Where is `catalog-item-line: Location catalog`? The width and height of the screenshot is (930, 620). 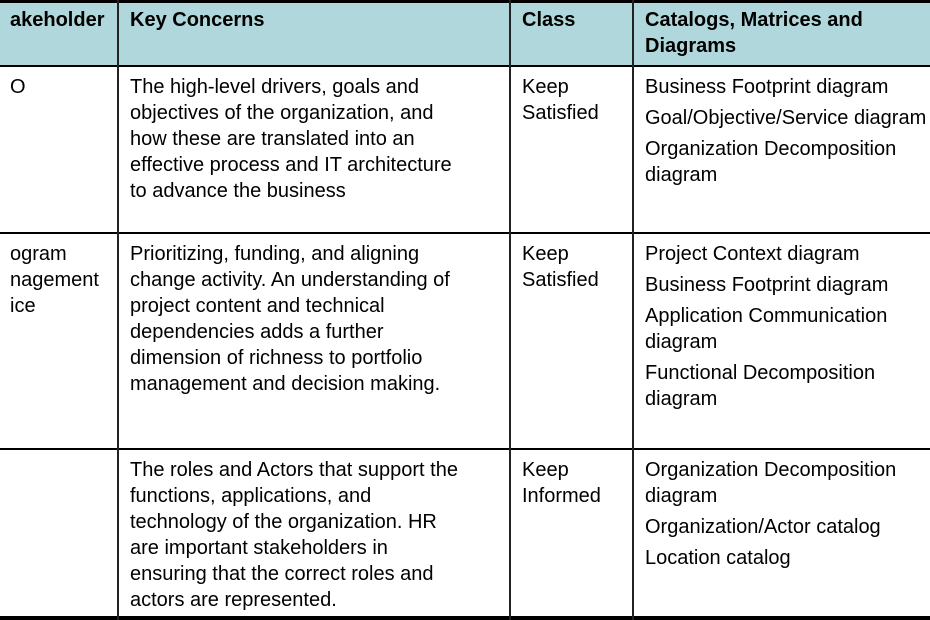
catalog-item-line: Location catalog is located at coordinates (718, 558).